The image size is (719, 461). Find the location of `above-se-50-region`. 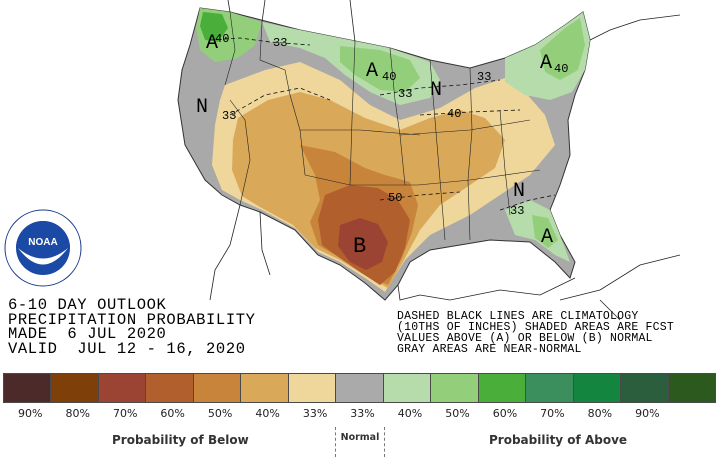

above-se-50-region is located at coordinates (545, 231).